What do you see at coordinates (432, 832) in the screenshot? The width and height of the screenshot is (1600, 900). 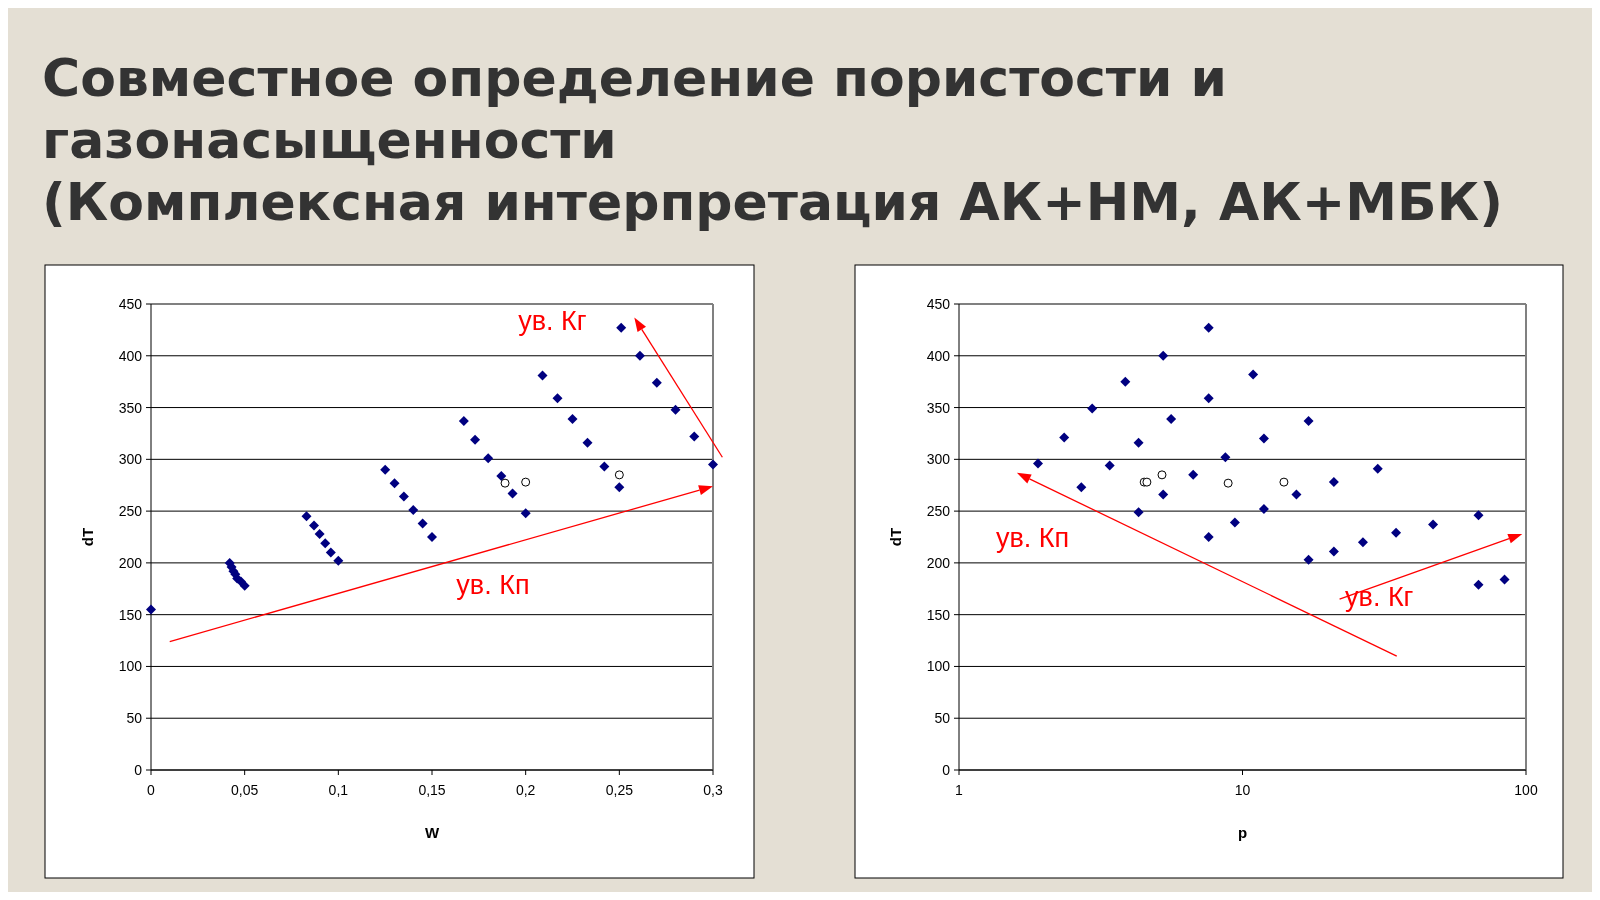 I see `x-axis-title: W` at bounding box center [432, 832].